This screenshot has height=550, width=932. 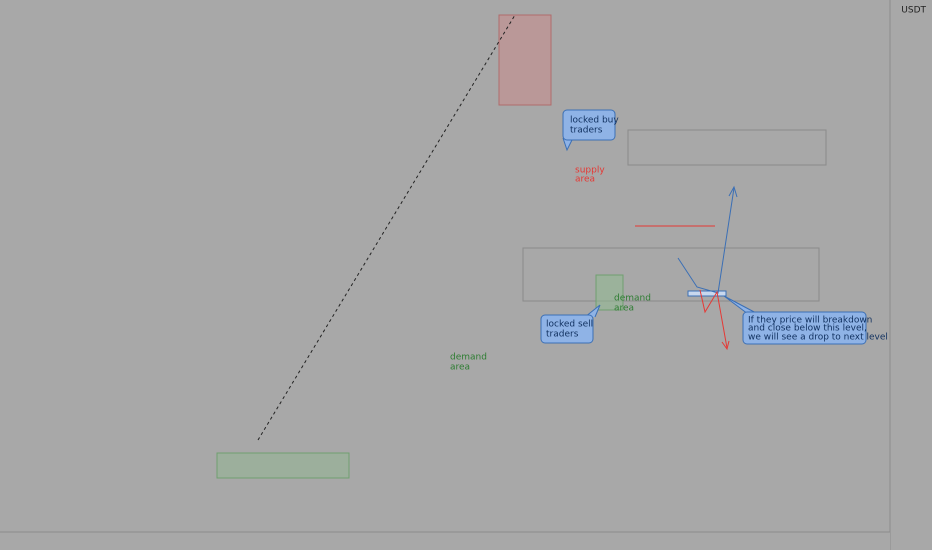 What do you see at coordinates (569, 325) in the screenshot?
I see `callout-text: locked sell` at bounding box center [569, 325].